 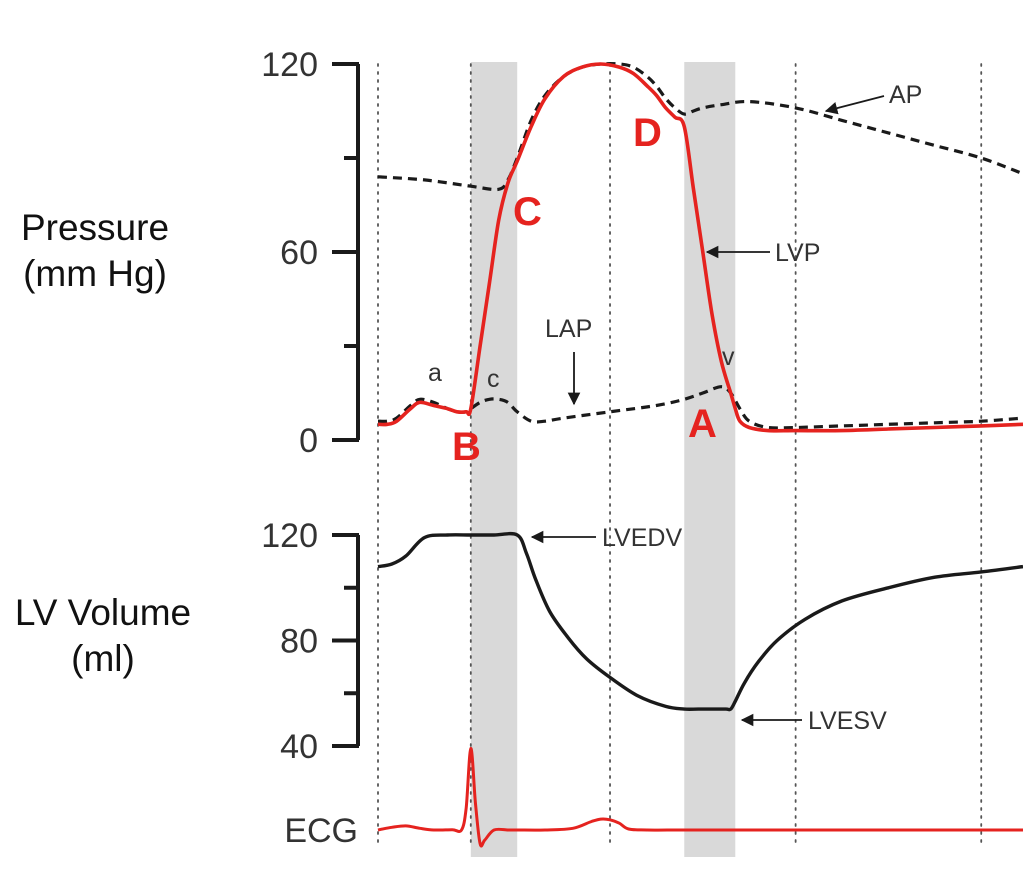 I want to click on volume-axis-title: LV Volume (ml), so click(x=103, y=636).